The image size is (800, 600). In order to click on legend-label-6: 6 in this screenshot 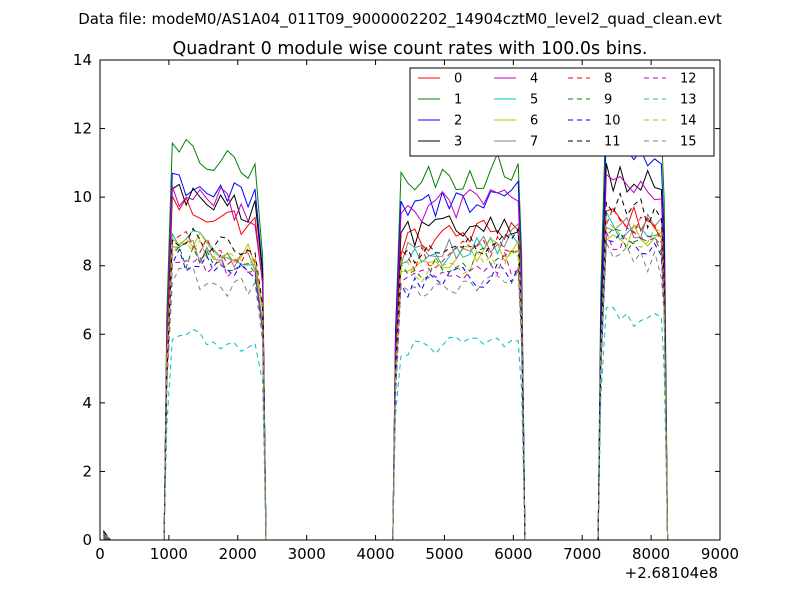, I will do `click(534, 121)`.